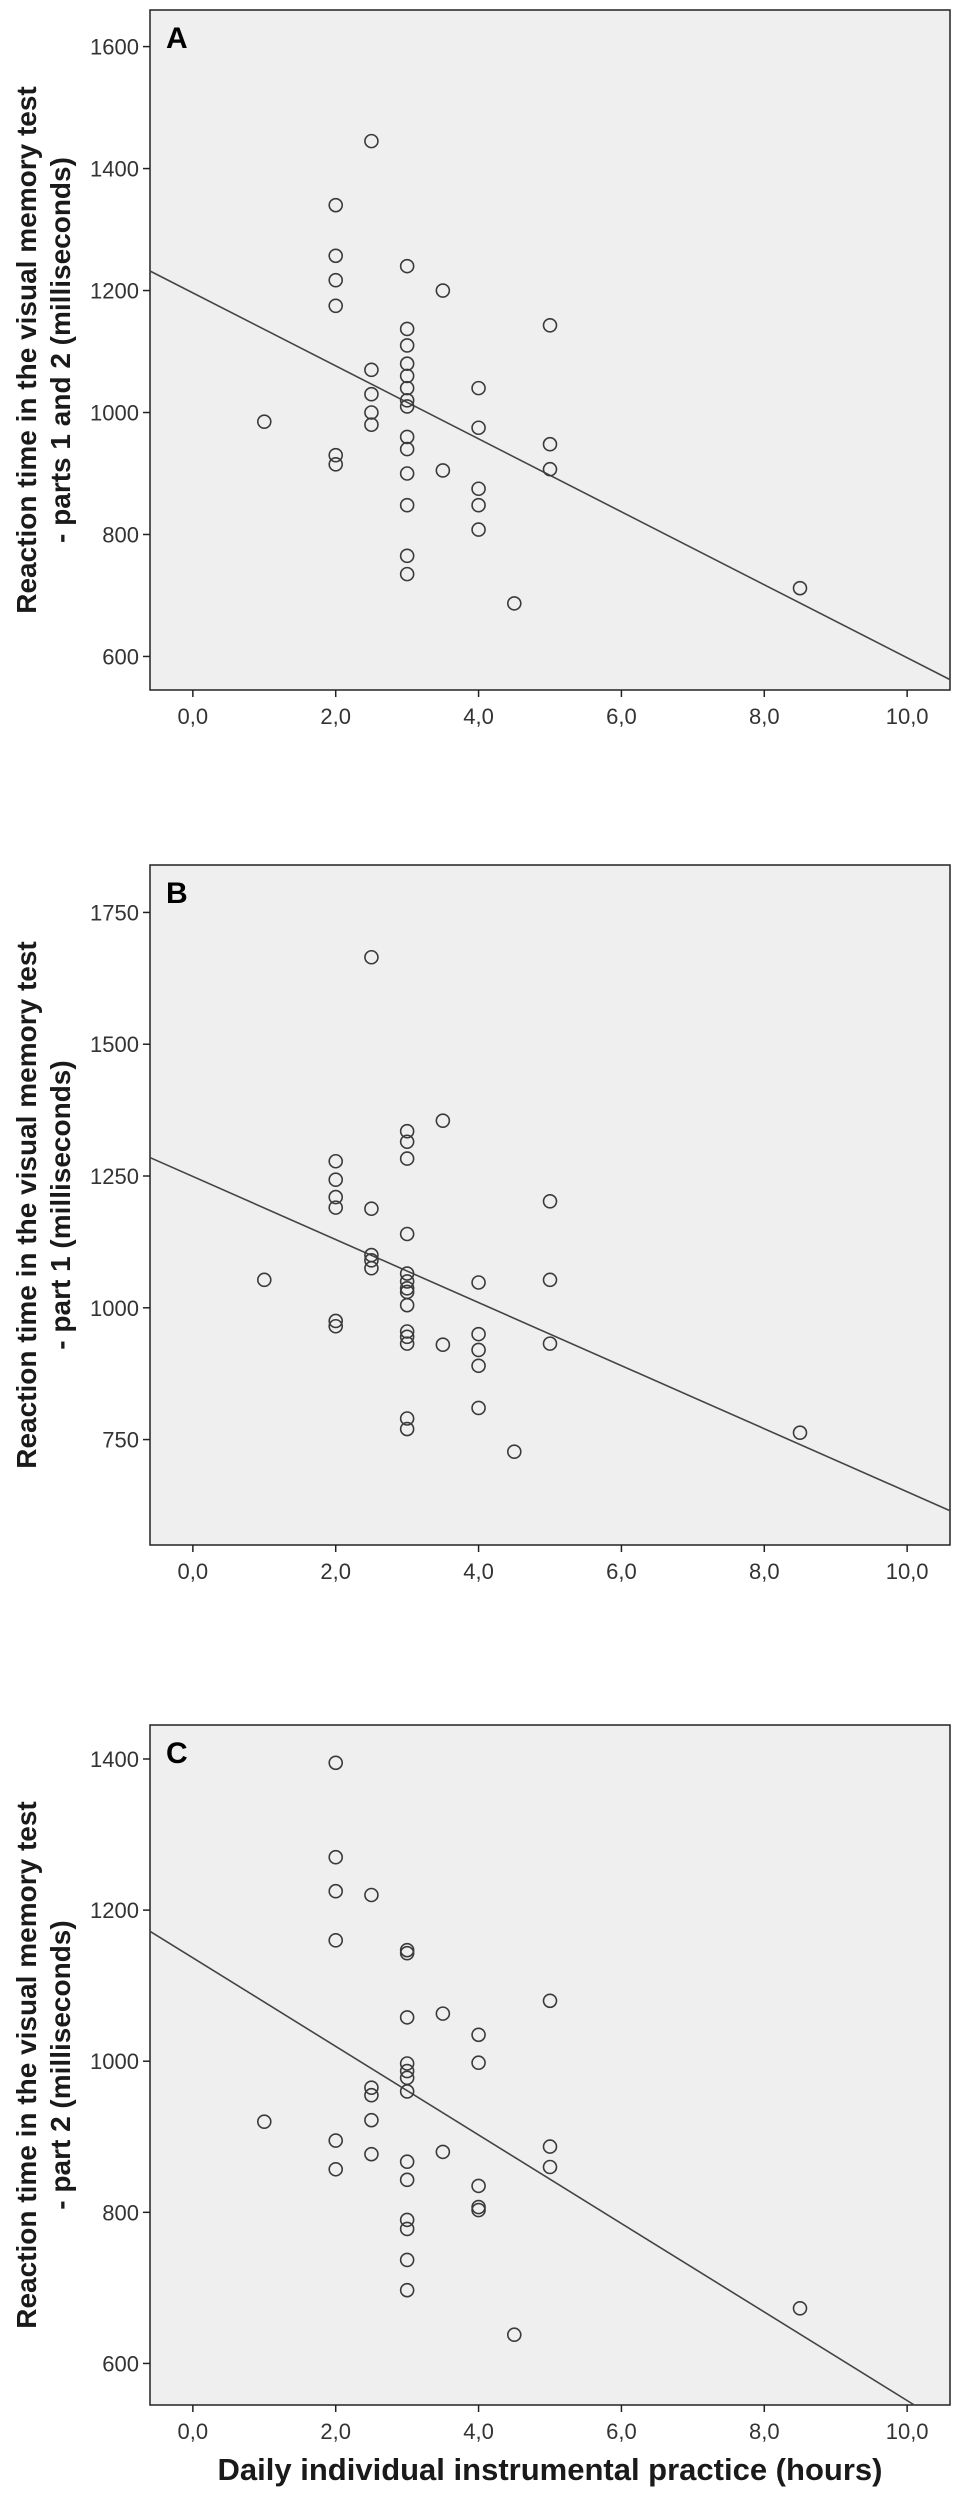 The height and width of the screenshot is (2500, 966). Describe the element at coordinates (478, 716) in the screenshot. I see `x-tick-label-a-2: 4,0` at that location.